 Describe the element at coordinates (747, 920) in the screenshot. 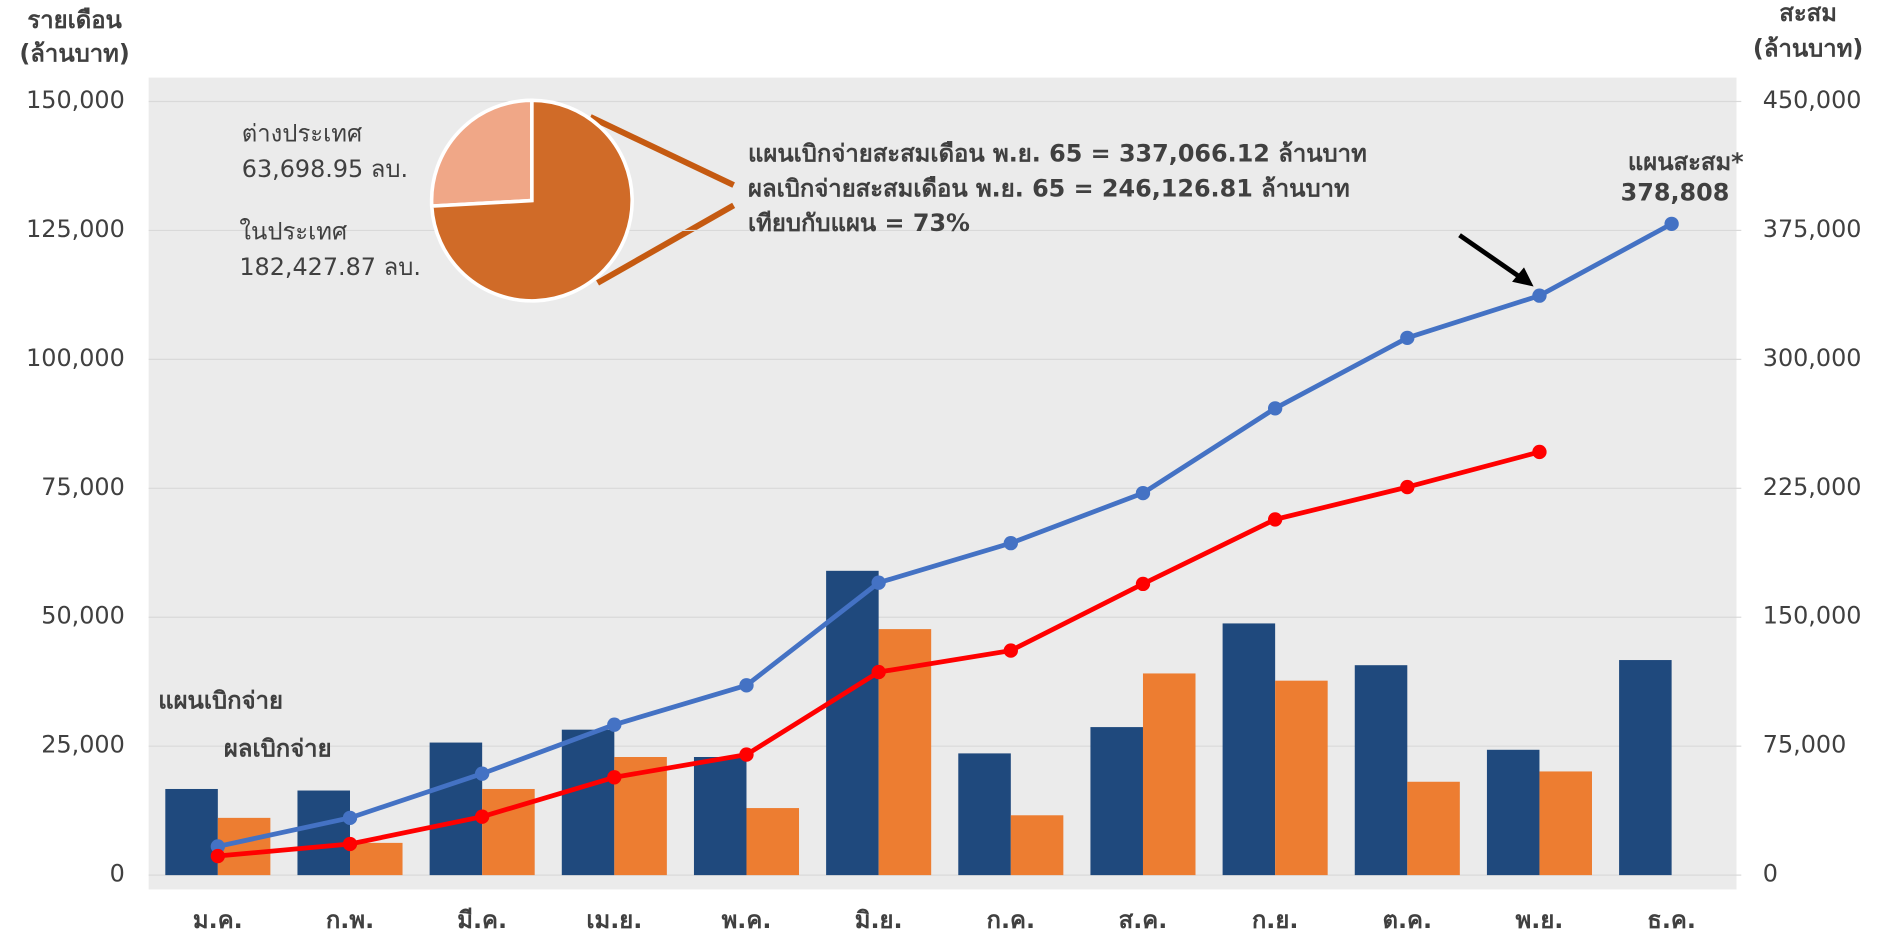

I see `x-tick-label: พ.ค.` at that location.